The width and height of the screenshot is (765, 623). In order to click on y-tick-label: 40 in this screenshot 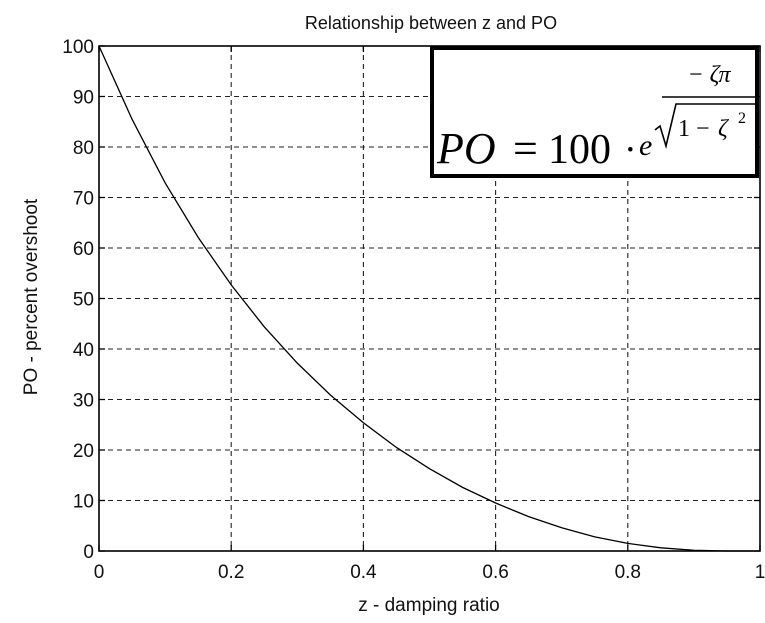, I will do `click(83, 350)`.